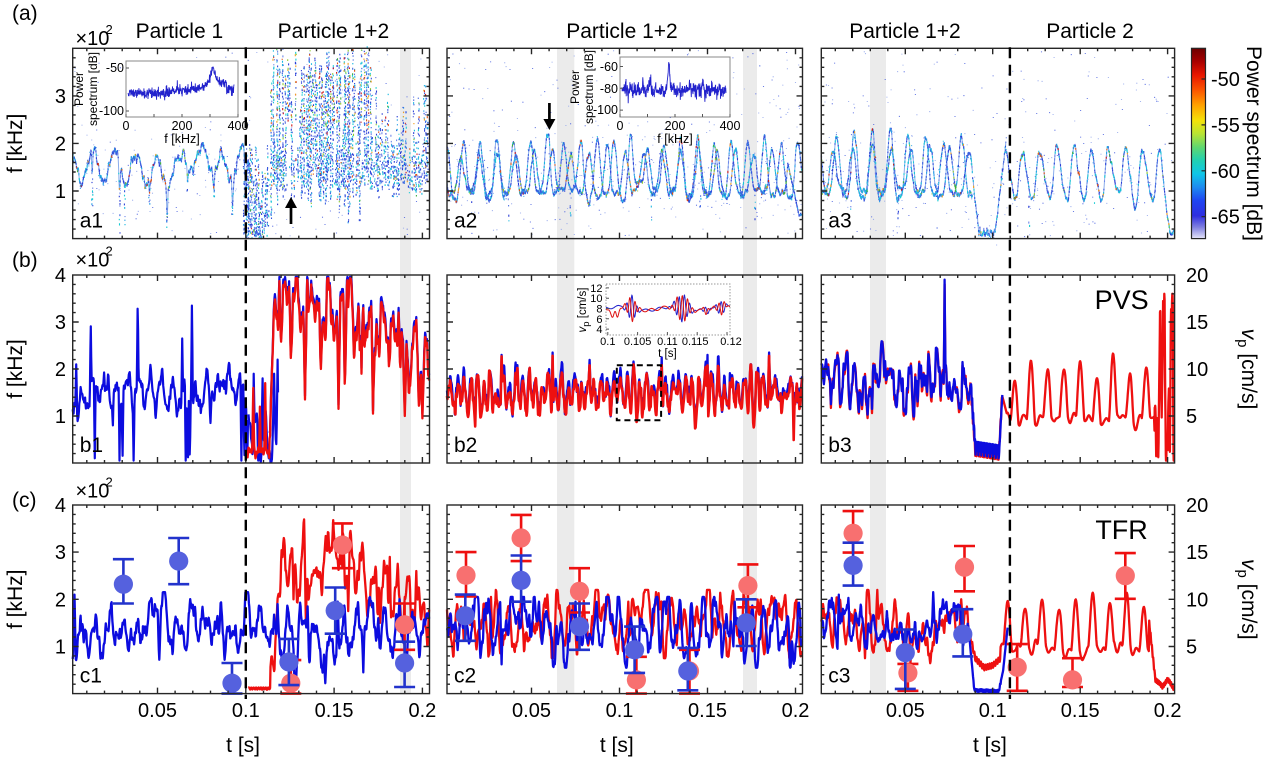 The height and width of the screenshot is (763, 1269). Describe the element at coordinates (465, 676) in the screenshot. I see `svg-text: c2` at that location.